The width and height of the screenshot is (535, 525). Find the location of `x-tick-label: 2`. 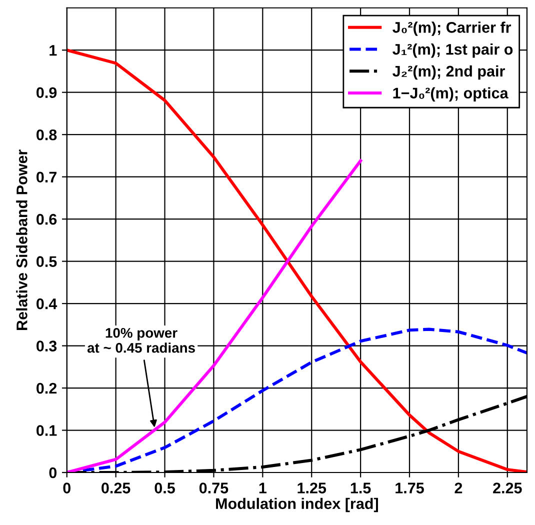

x-tick-label: 2 is located at coordinates (458, 488).